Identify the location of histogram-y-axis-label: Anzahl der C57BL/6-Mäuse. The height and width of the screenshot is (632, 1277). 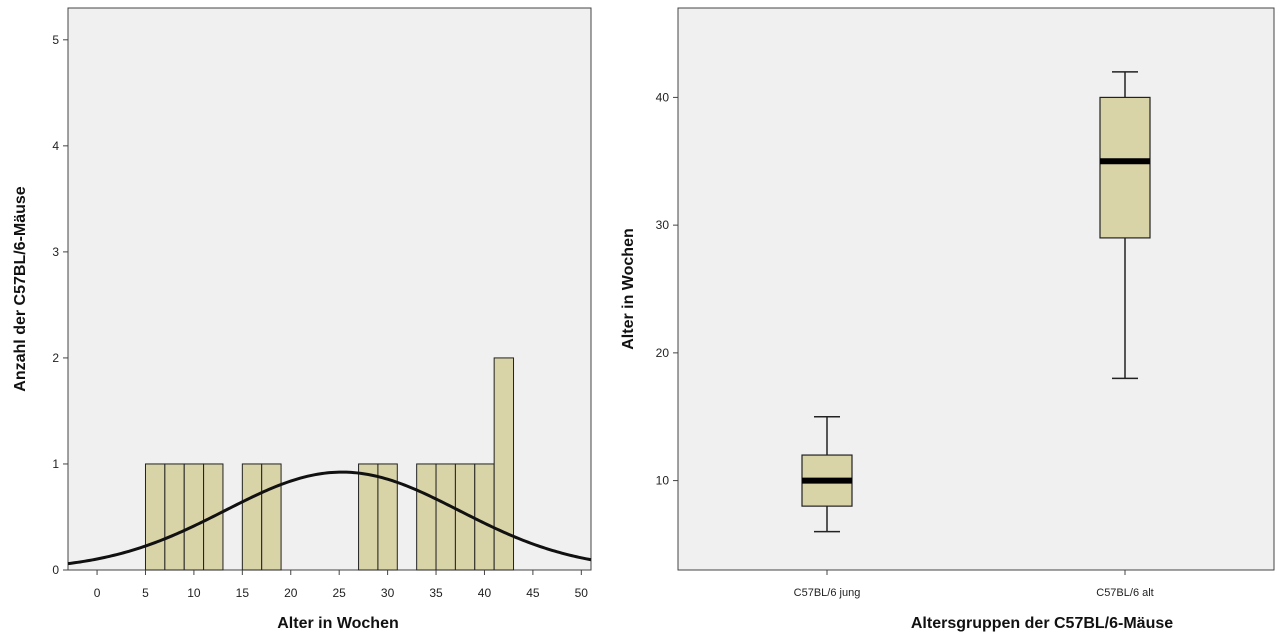
(20, 288).